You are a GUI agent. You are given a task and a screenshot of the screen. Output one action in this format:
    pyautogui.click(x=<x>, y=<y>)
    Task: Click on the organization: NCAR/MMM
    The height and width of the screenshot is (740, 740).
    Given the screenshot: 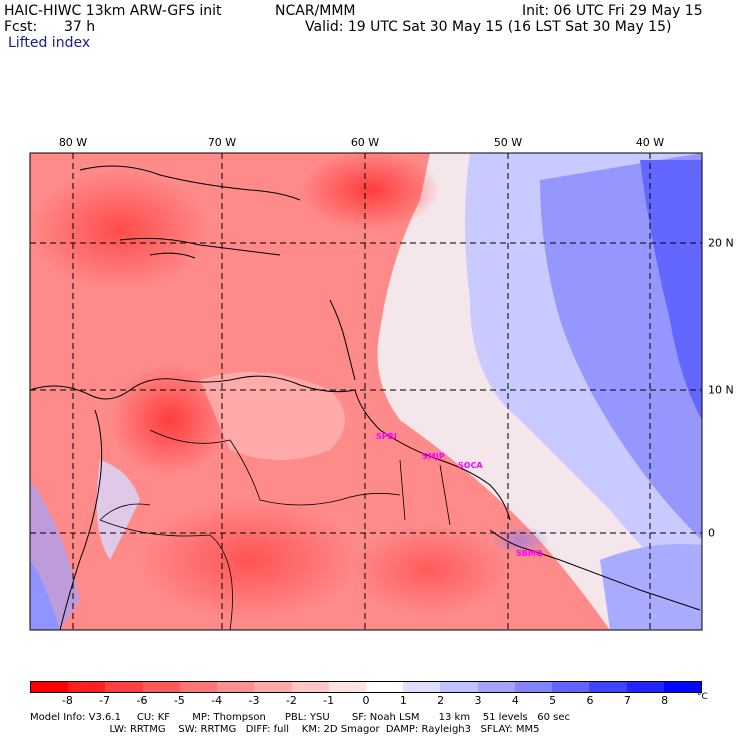 What is the action you would take?
    pyautogui.click(x=315, y=11)
    